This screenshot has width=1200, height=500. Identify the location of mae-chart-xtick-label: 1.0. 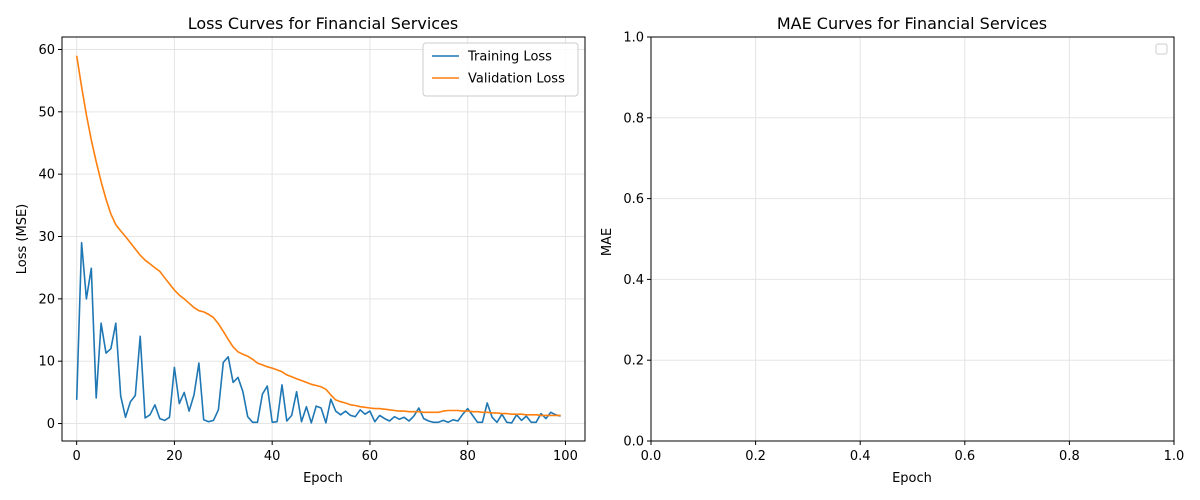
(1174, 456).